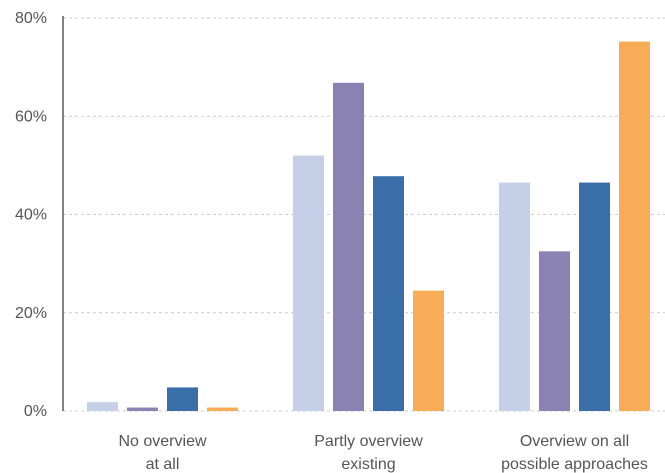  Describe the element at coordinates (594, 296) in the screenshot. I see `bar-series3-cat3` at that location.